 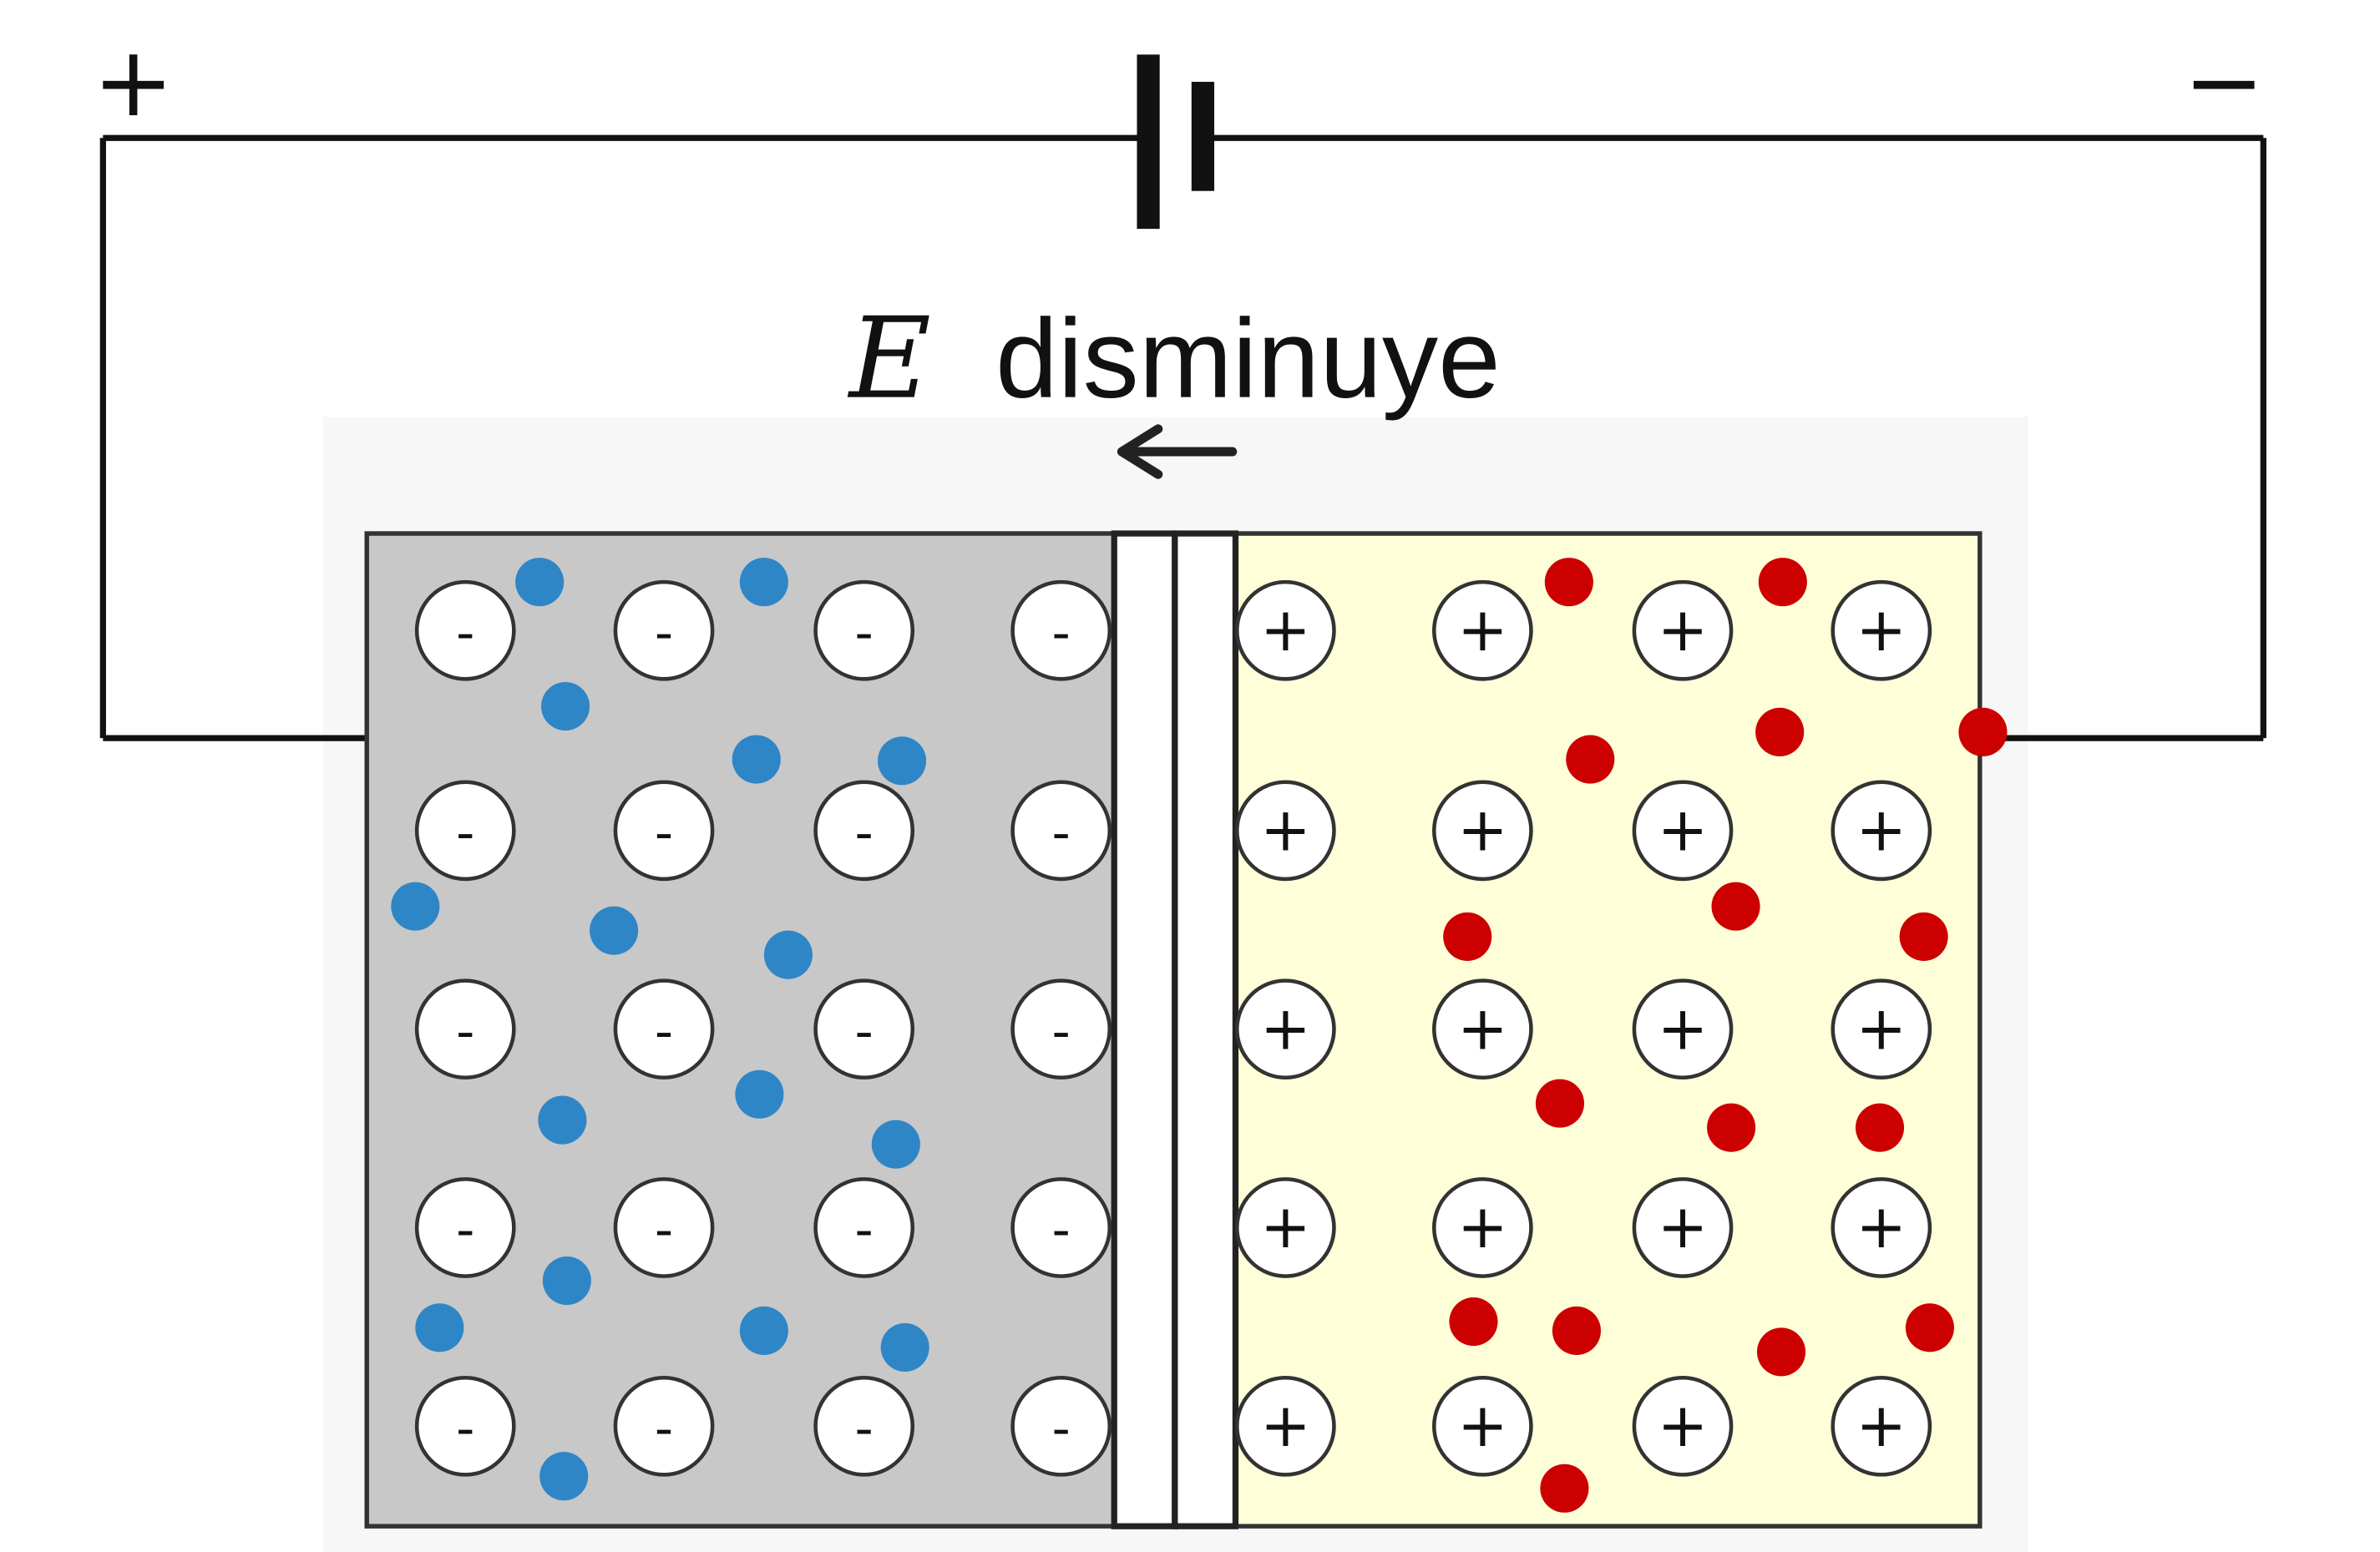 I want to click on battery-long-plate, so click(x=1148, y=142).